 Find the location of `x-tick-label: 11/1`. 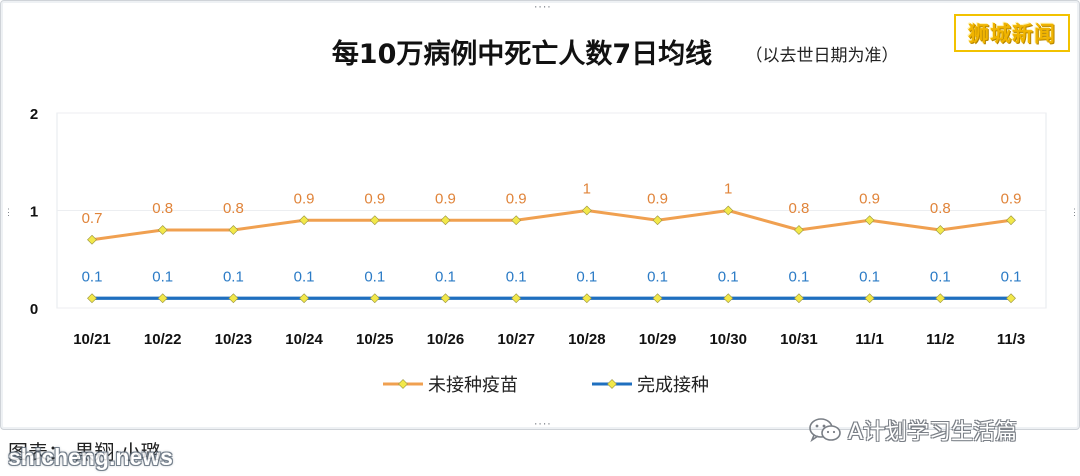

x-tick-label: 11/1 is located at coordinates (869, 339).